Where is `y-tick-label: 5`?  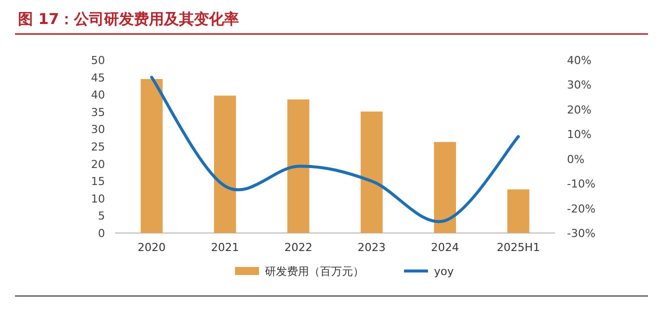
y-tick-label: 5 is located at coordinates (101, 216).